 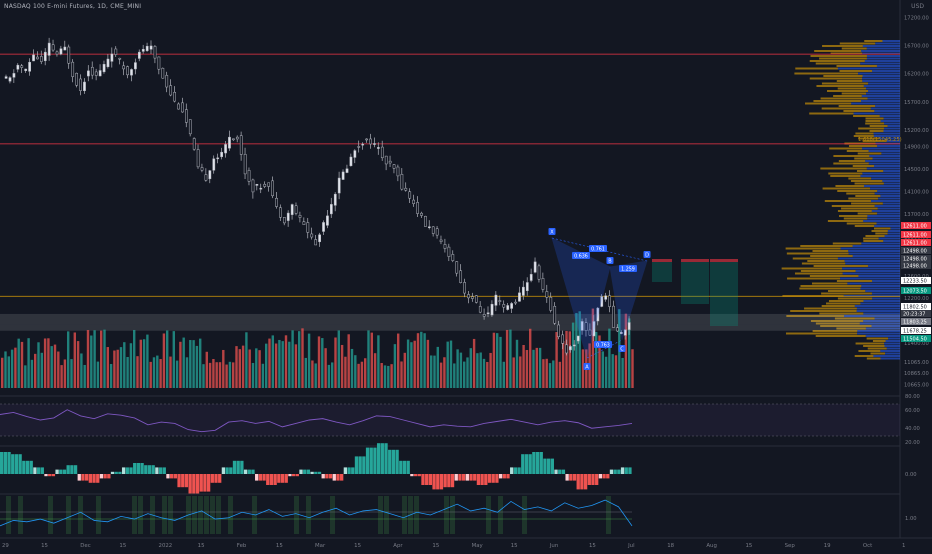 I want to click on harmonic-point-label: C, so click(x=622, y=349).